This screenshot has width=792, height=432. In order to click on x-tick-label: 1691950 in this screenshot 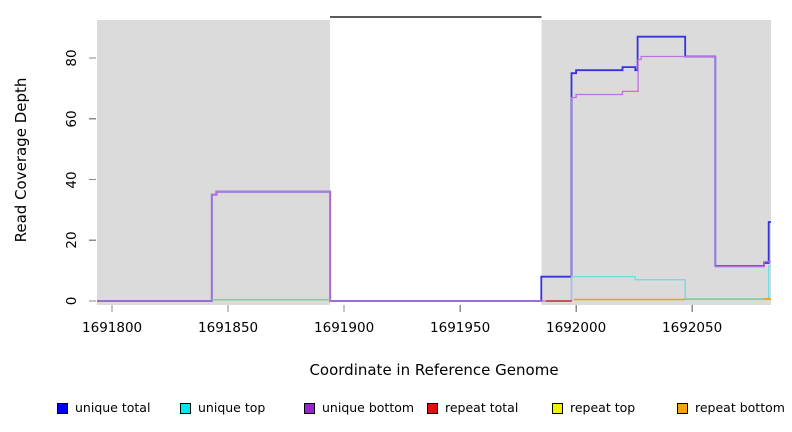, I will do `click(460, 328)`.